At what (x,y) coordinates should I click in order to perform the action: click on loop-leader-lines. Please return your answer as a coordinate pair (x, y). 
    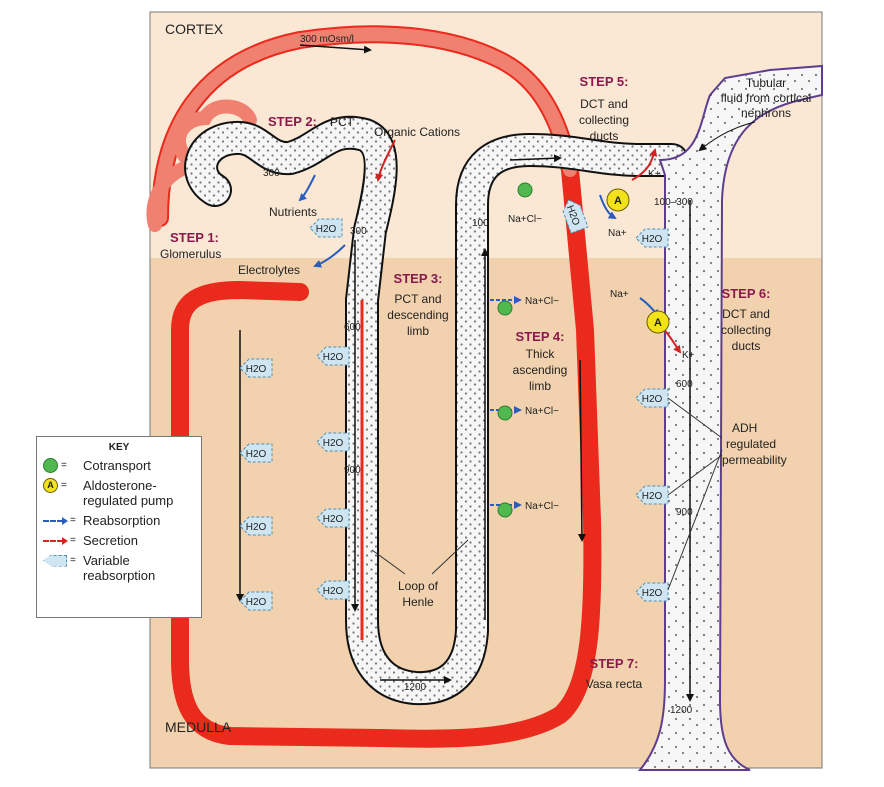
    Looking at the image, I should click on (420, 557).